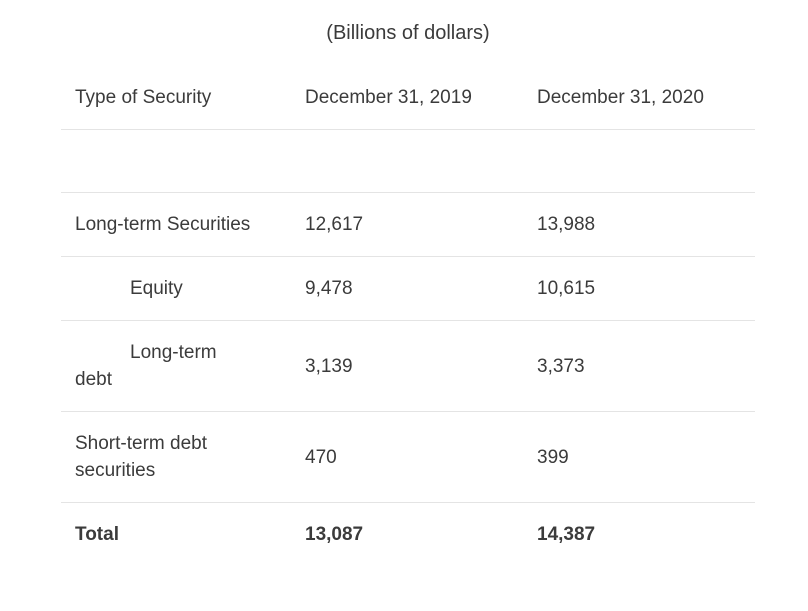 The width and height of the screenshot is (808, 611). What do you see at coordinates (421, 366) in the screenshot?
I see `row-value-2019: 3,139` at bounding box center [421, 366].